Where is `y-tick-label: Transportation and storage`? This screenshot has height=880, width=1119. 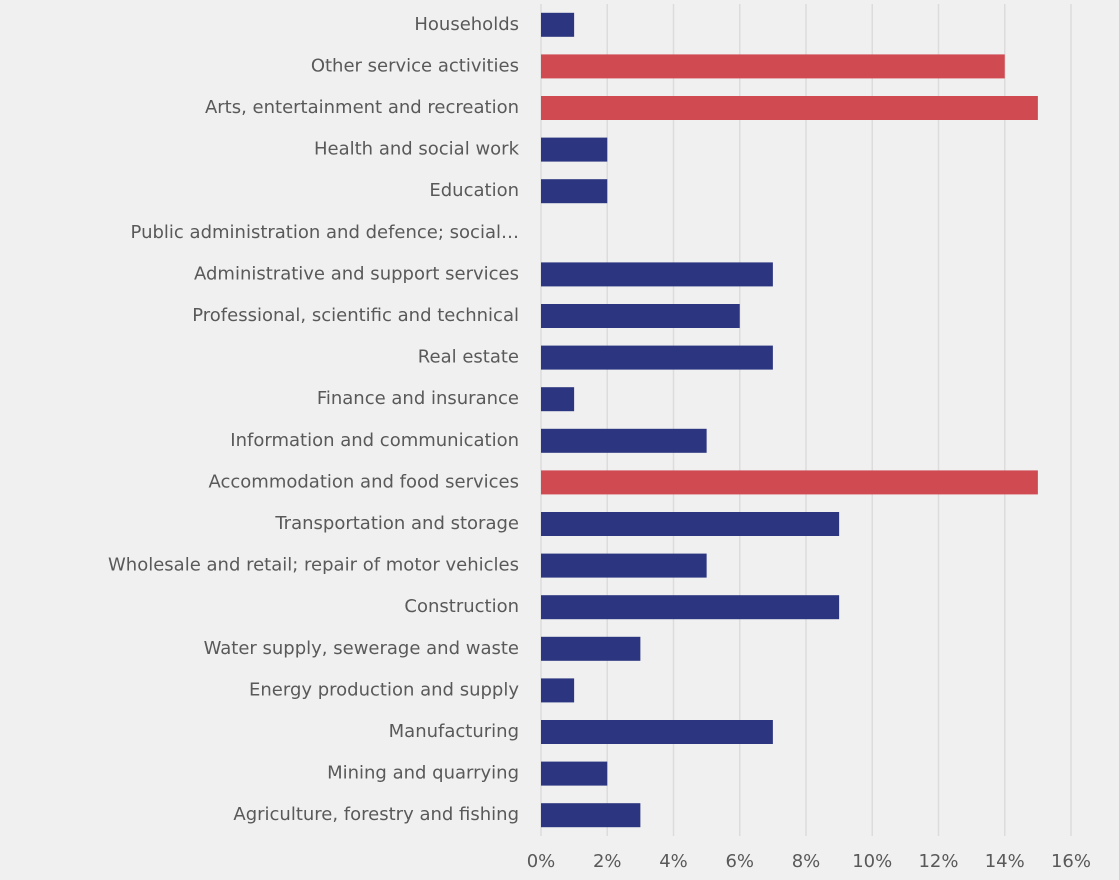
y-tick-label: Transportation and storage is located at coordinates (396, 523).